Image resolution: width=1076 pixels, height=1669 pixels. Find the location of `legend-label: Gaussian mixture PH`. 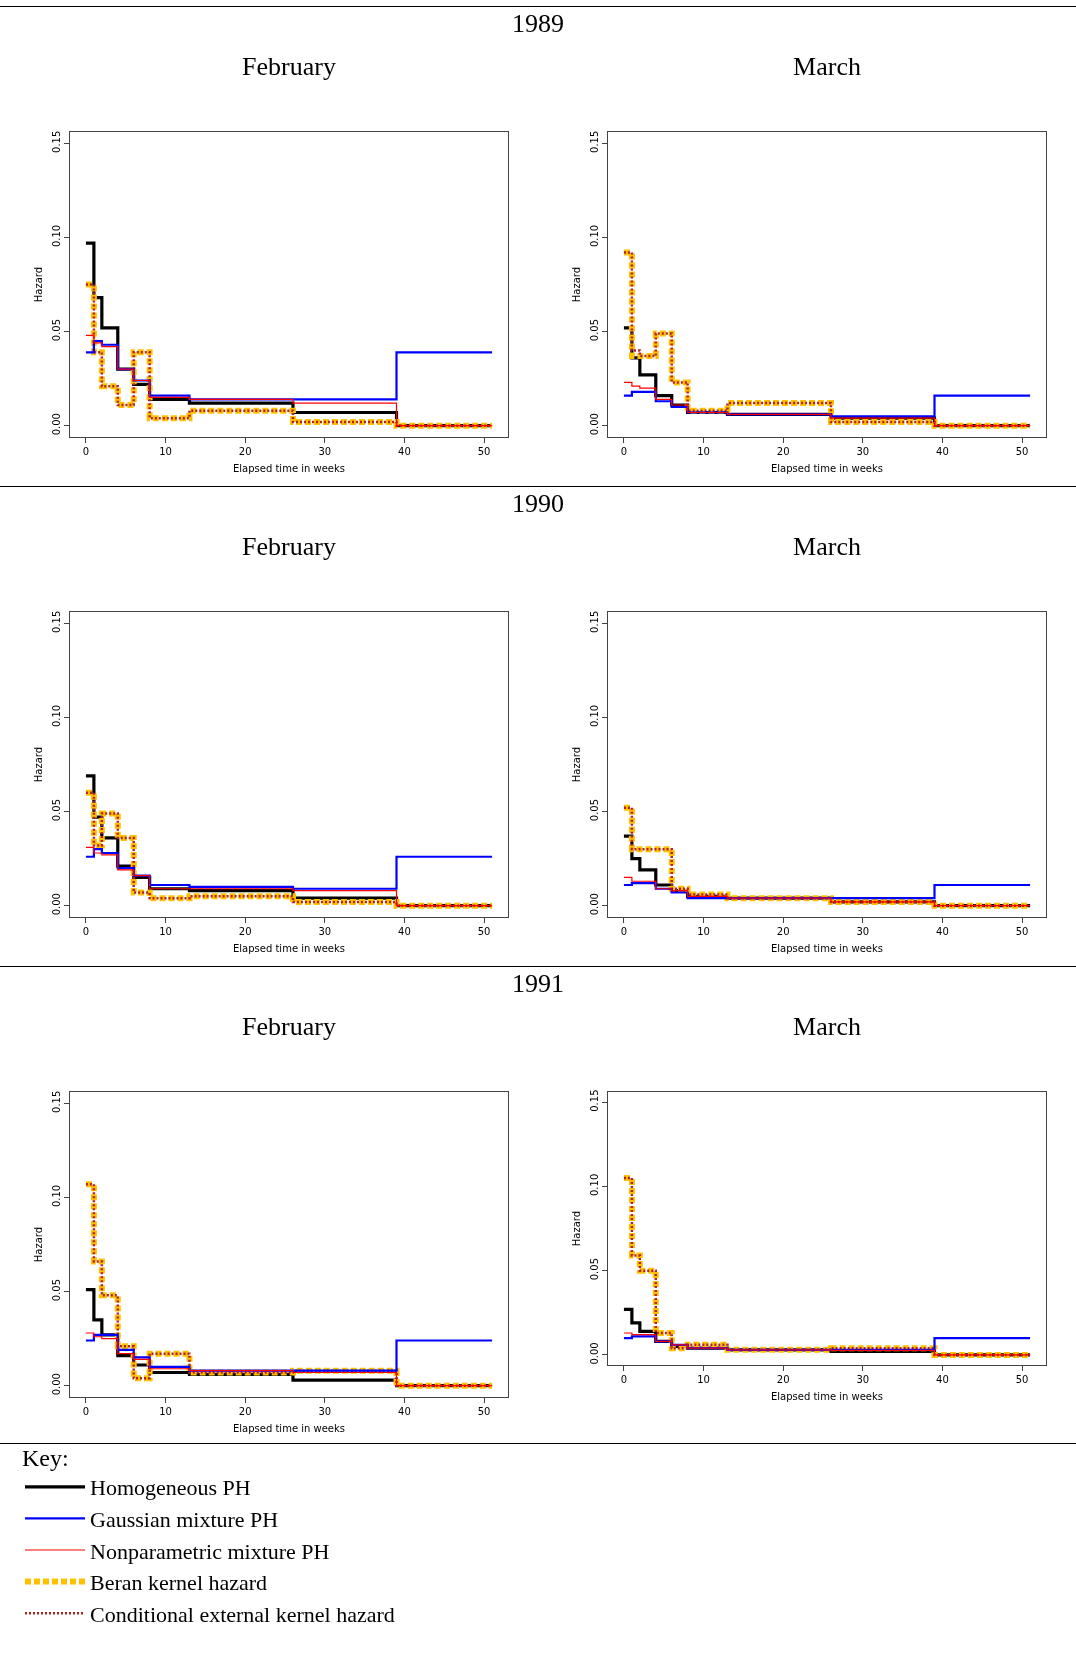

legend-label: Gaussian mixture PH is located at coordinates (184, 1519).